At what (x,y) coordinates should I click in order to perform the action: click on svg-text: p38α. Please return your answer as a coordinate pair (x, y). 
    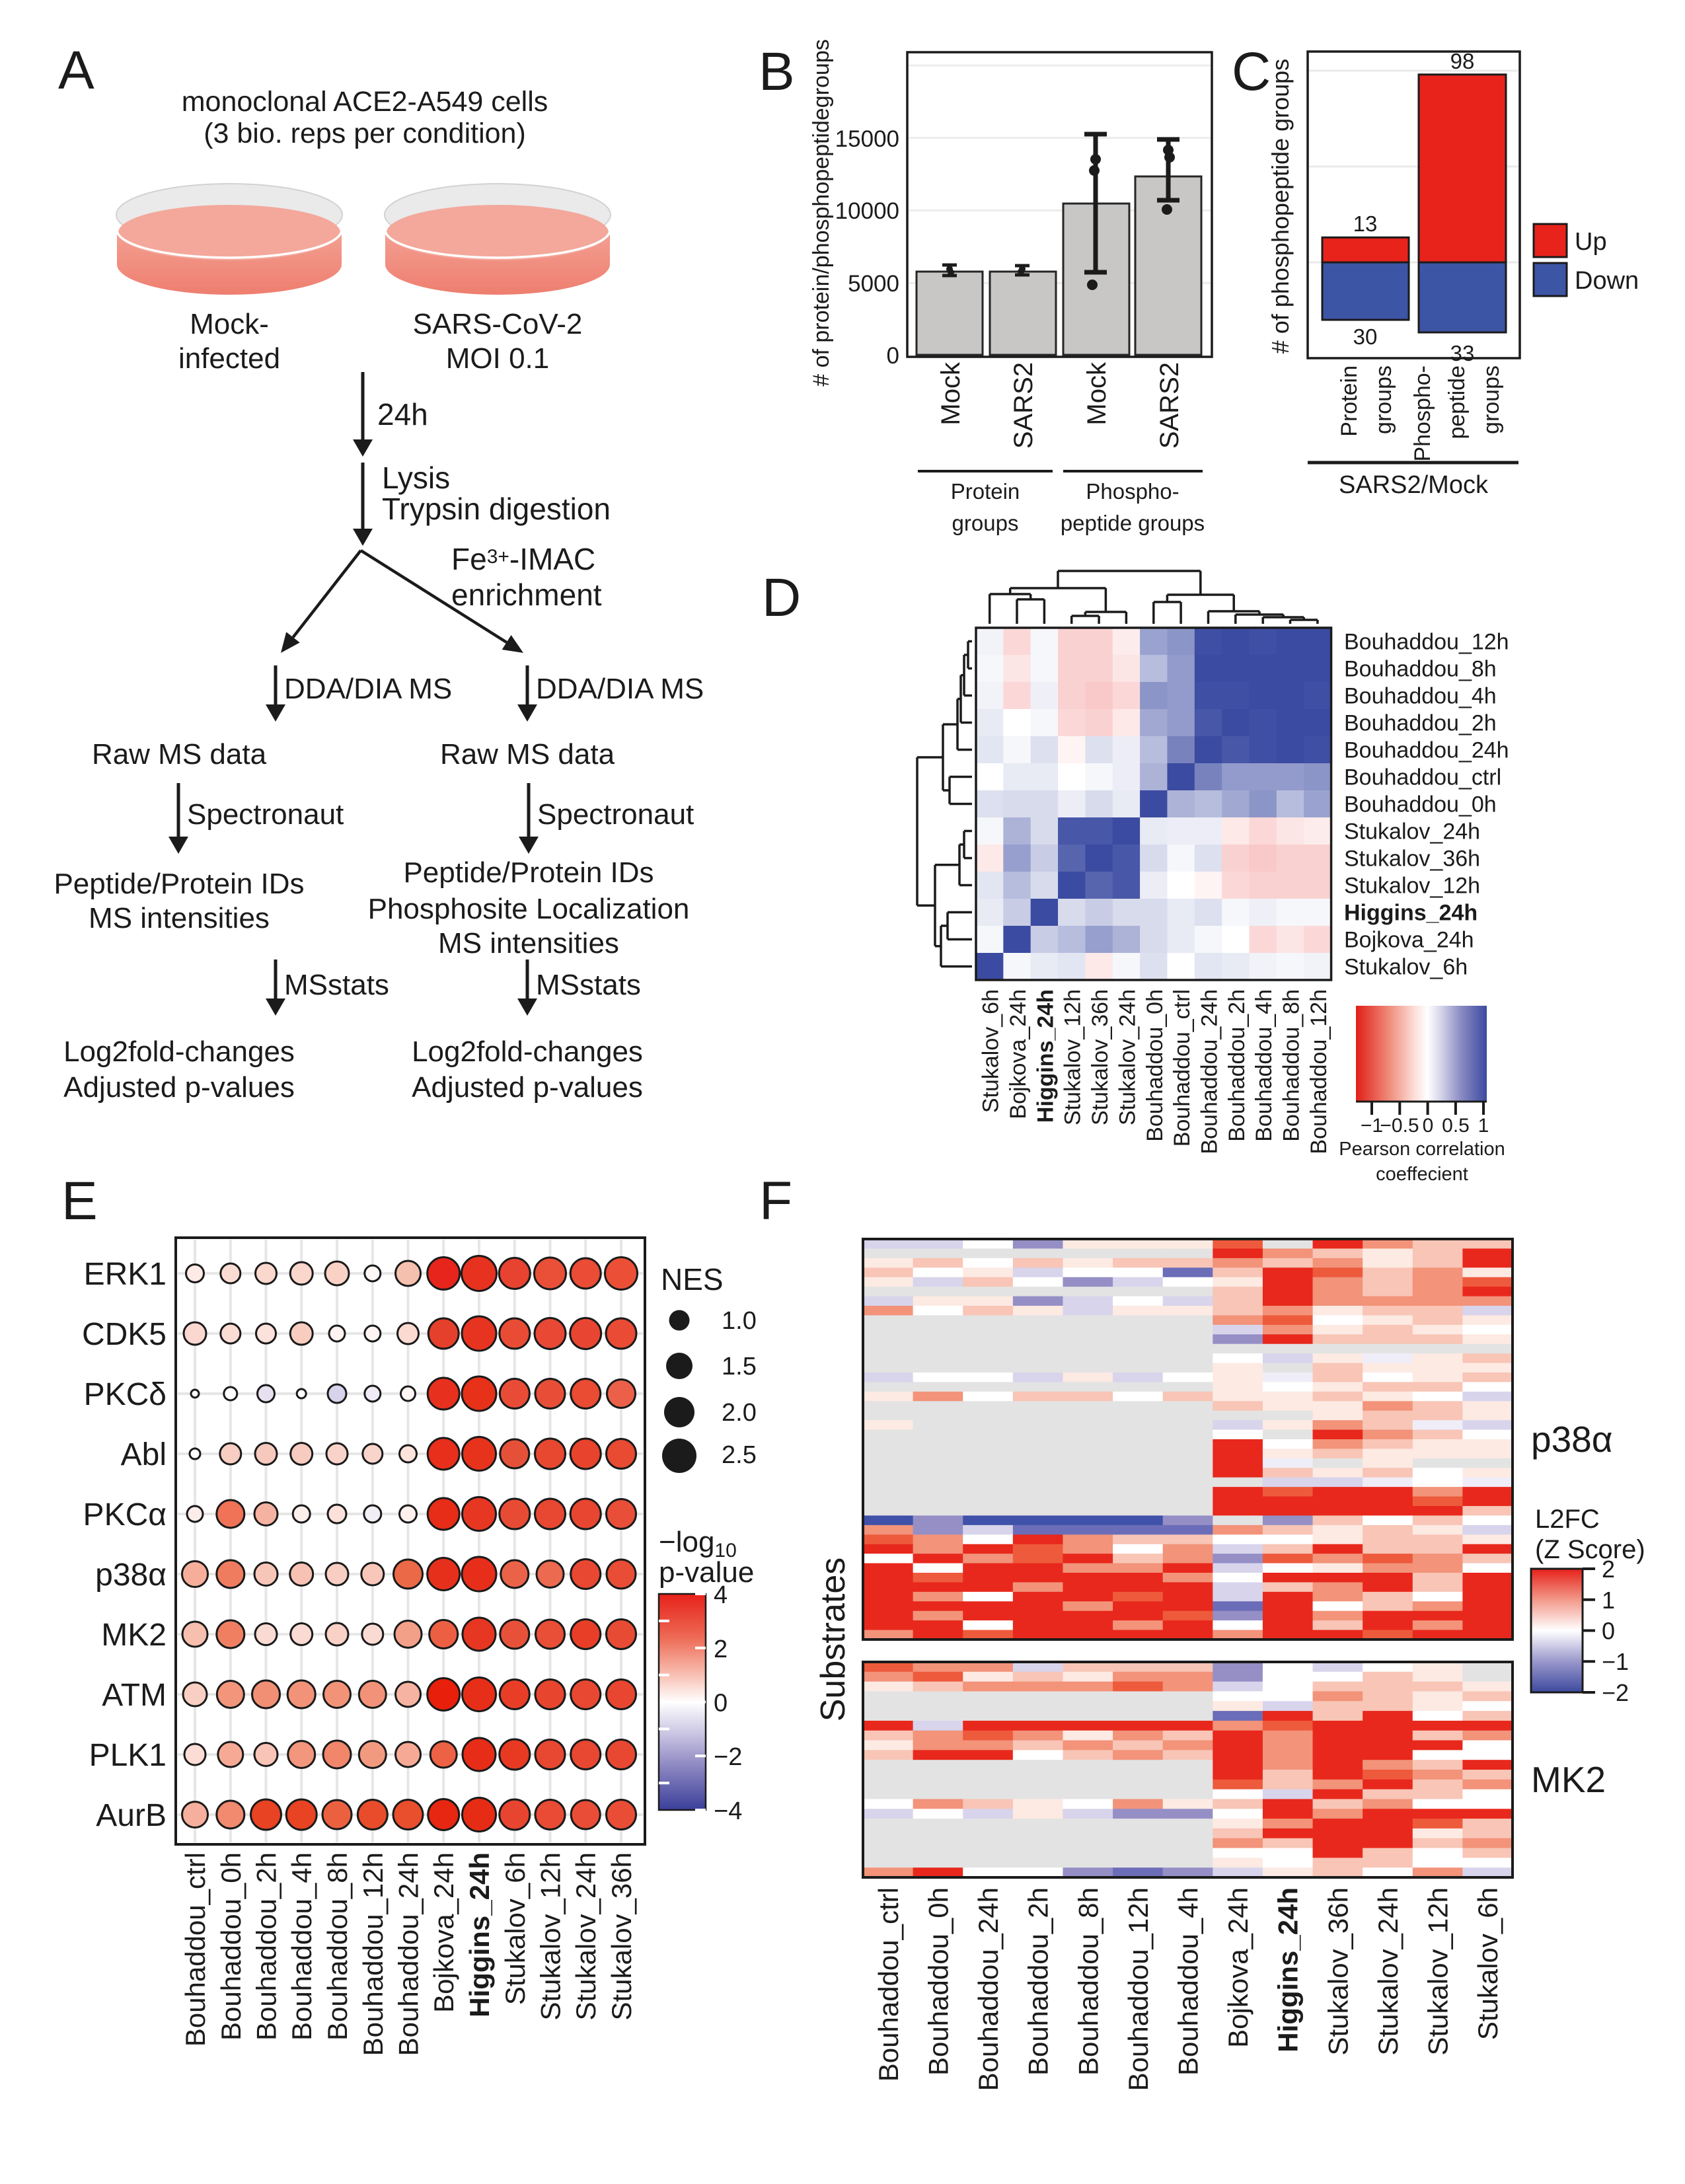
    Looking at the image, I should click on (1572, 1440).